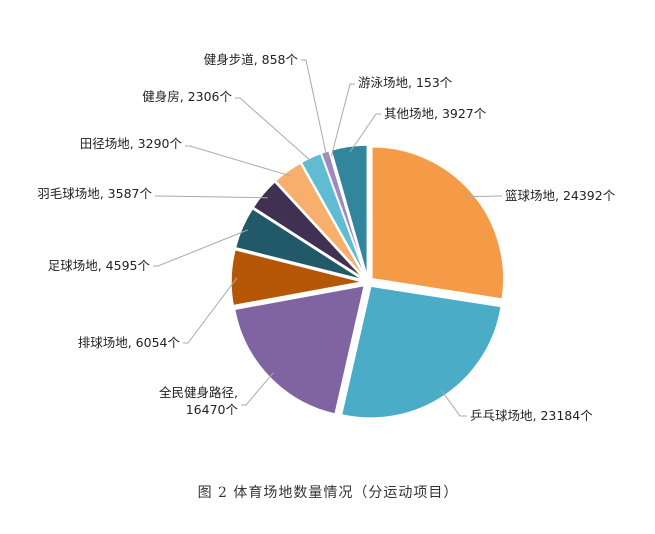 This screenshot has height=534, width=655. Describe the element at coordinates (435, 113) in the screenshot. I see `slice-label: 其他场地, 3927个` at that location.